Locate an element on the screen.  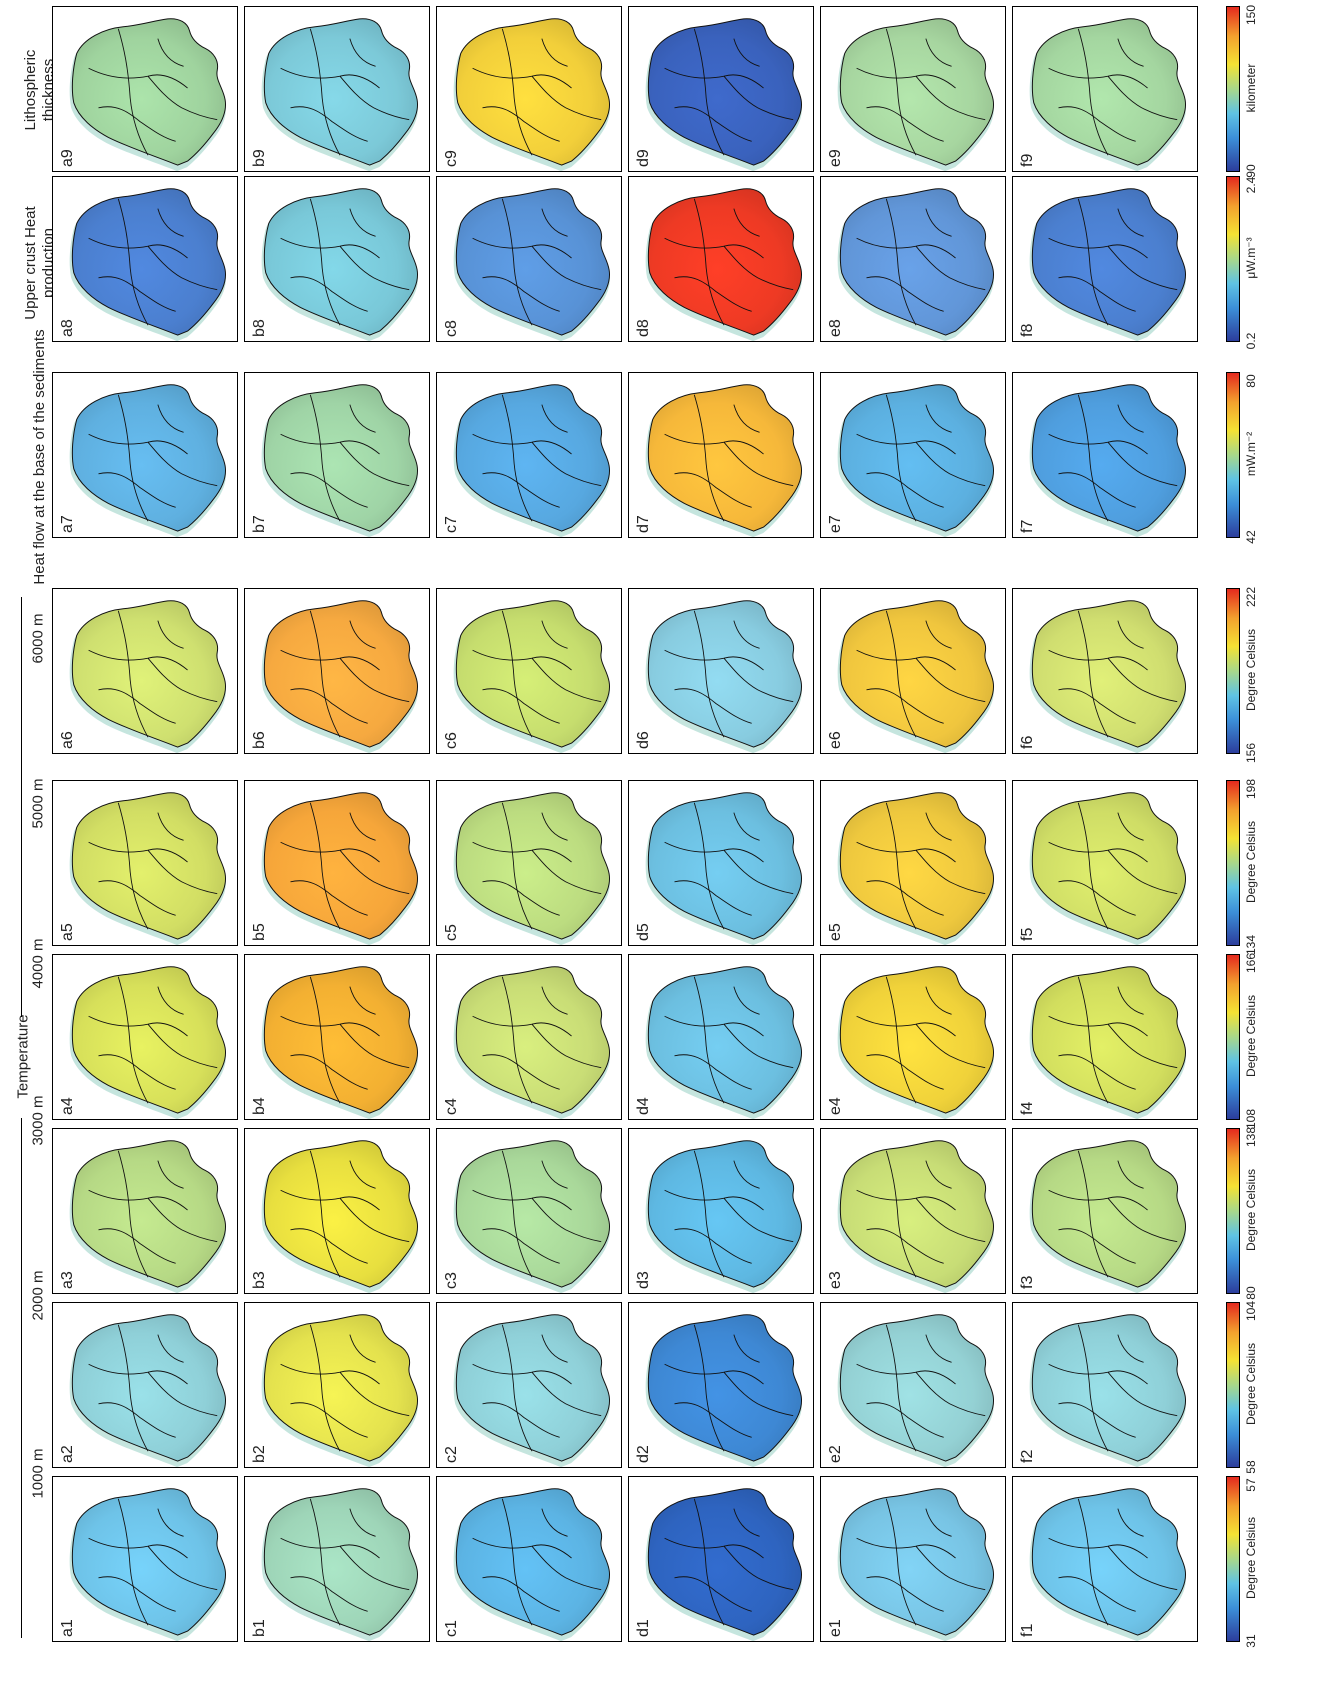
panel-label: b2 is located at coordinates (259, 1454).